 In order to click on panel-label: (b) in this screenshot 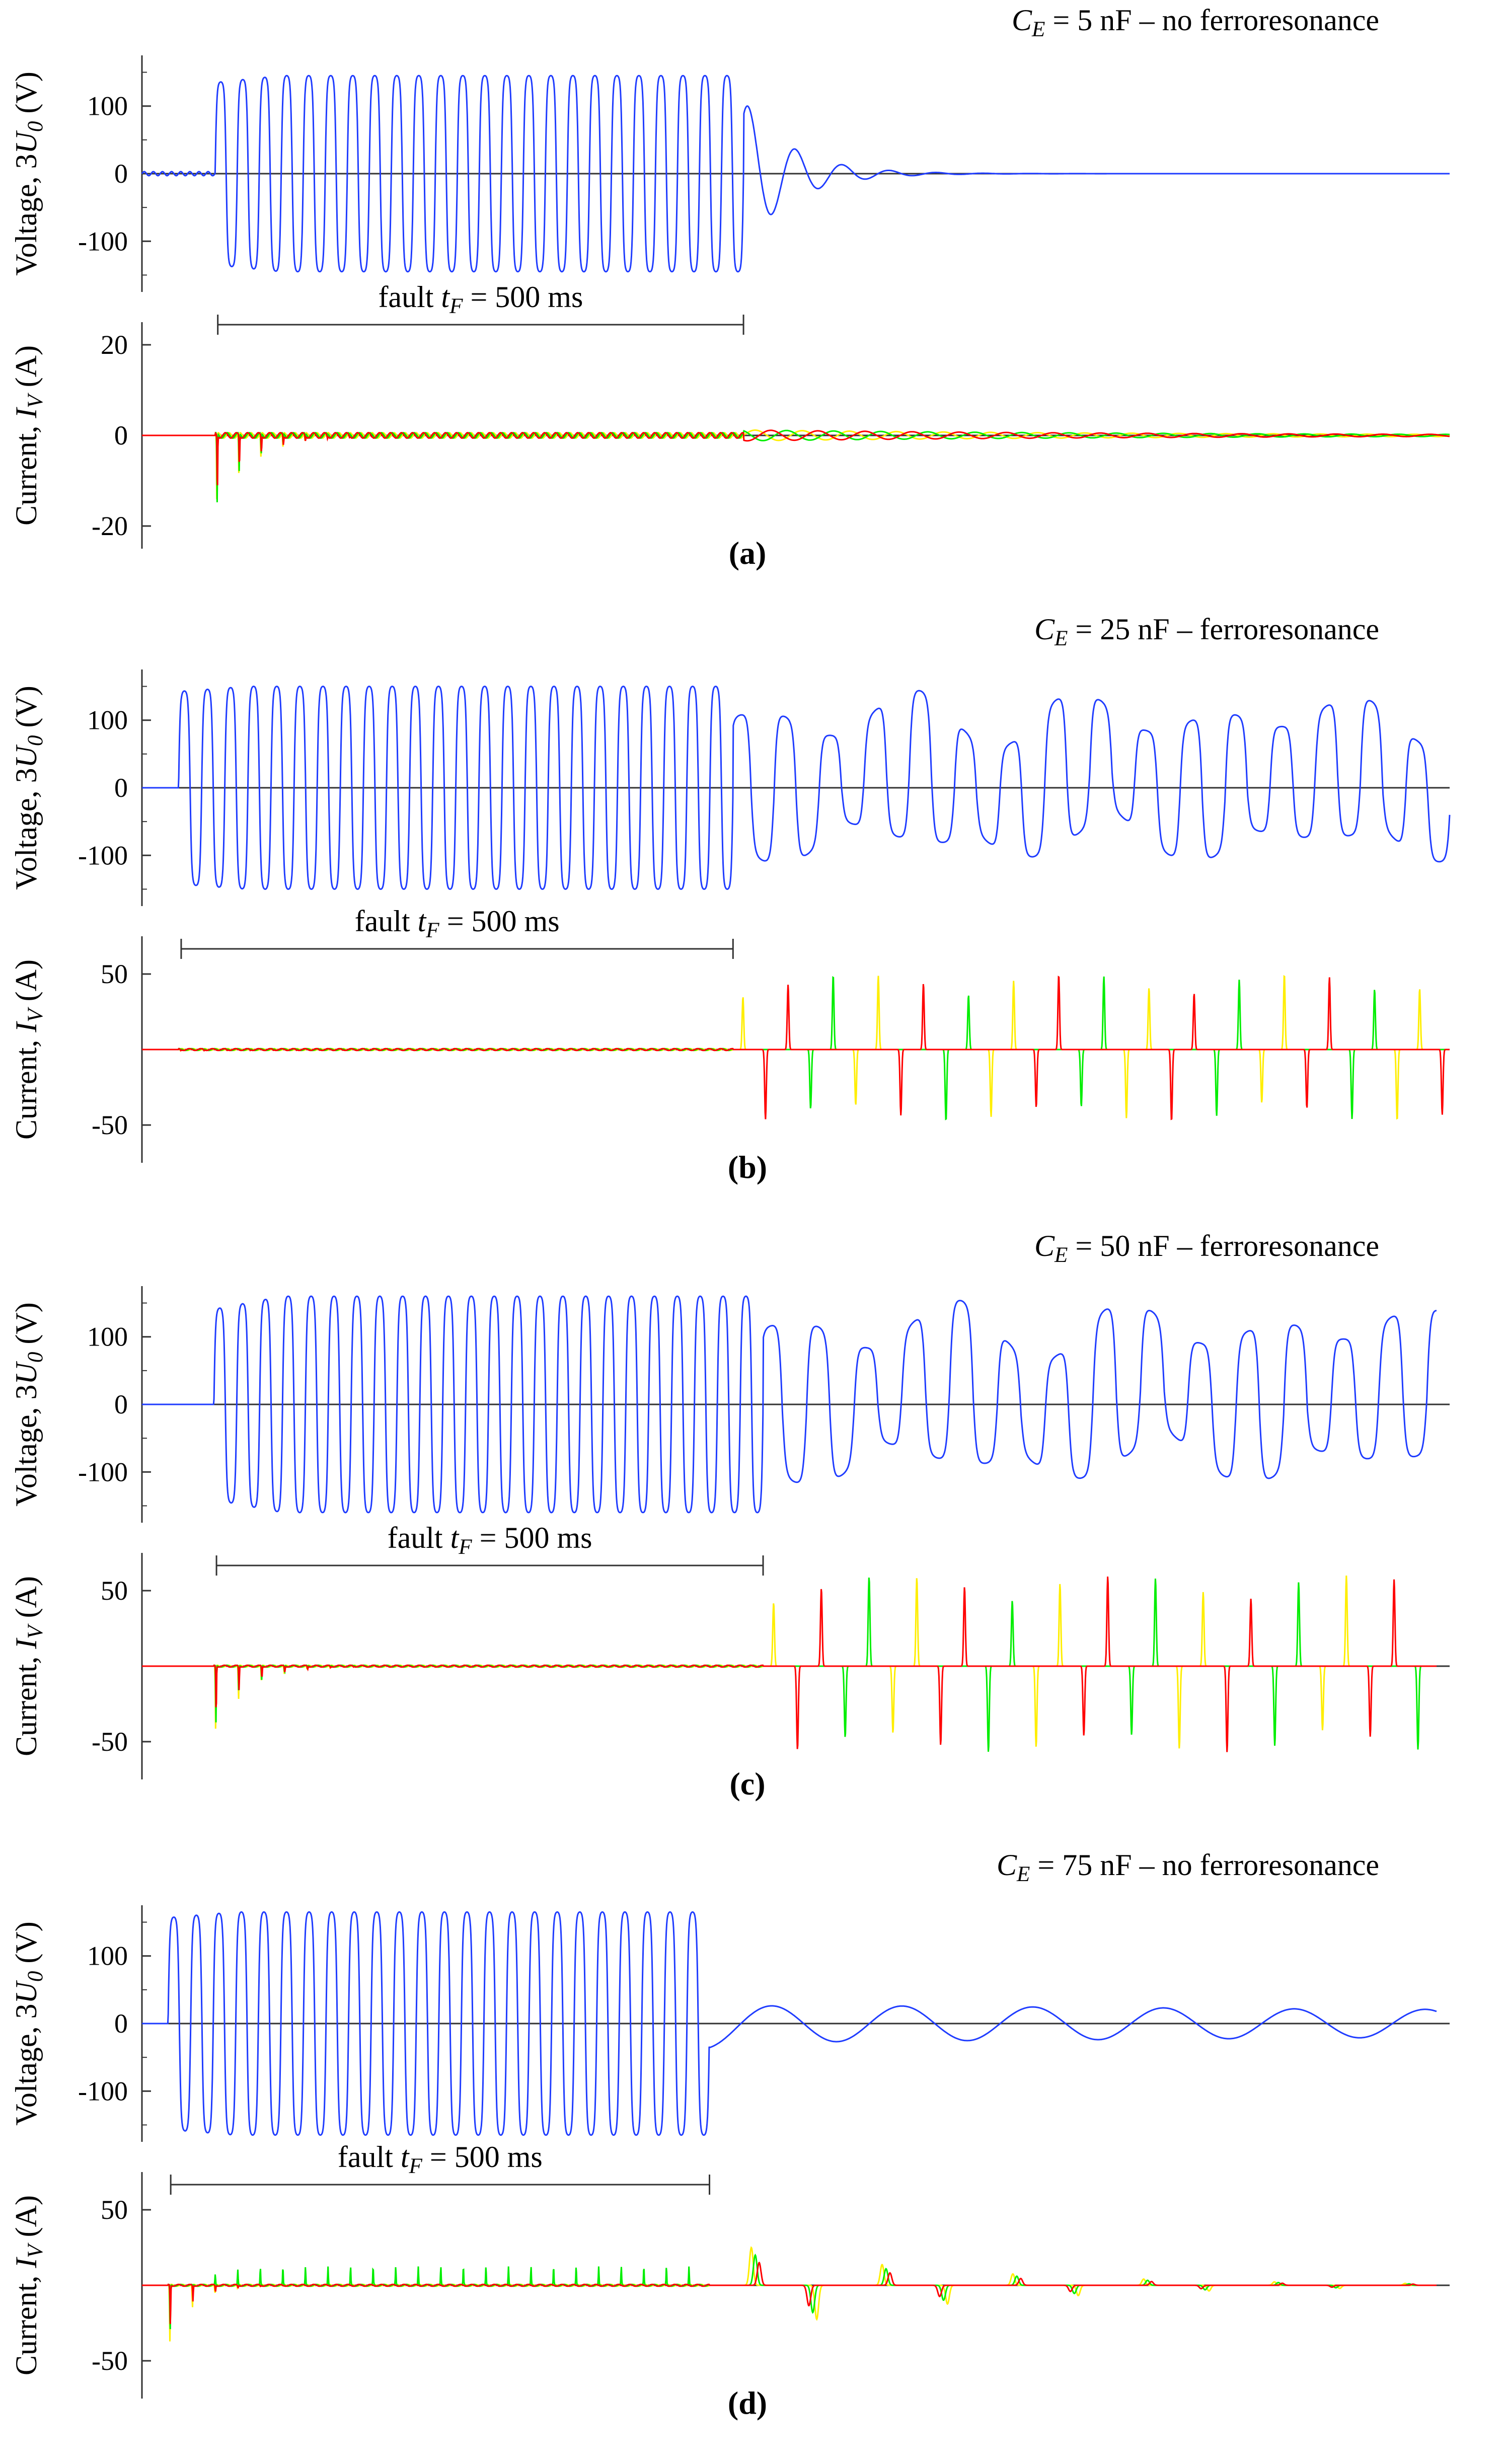, I will do `click(747, 1167)`.